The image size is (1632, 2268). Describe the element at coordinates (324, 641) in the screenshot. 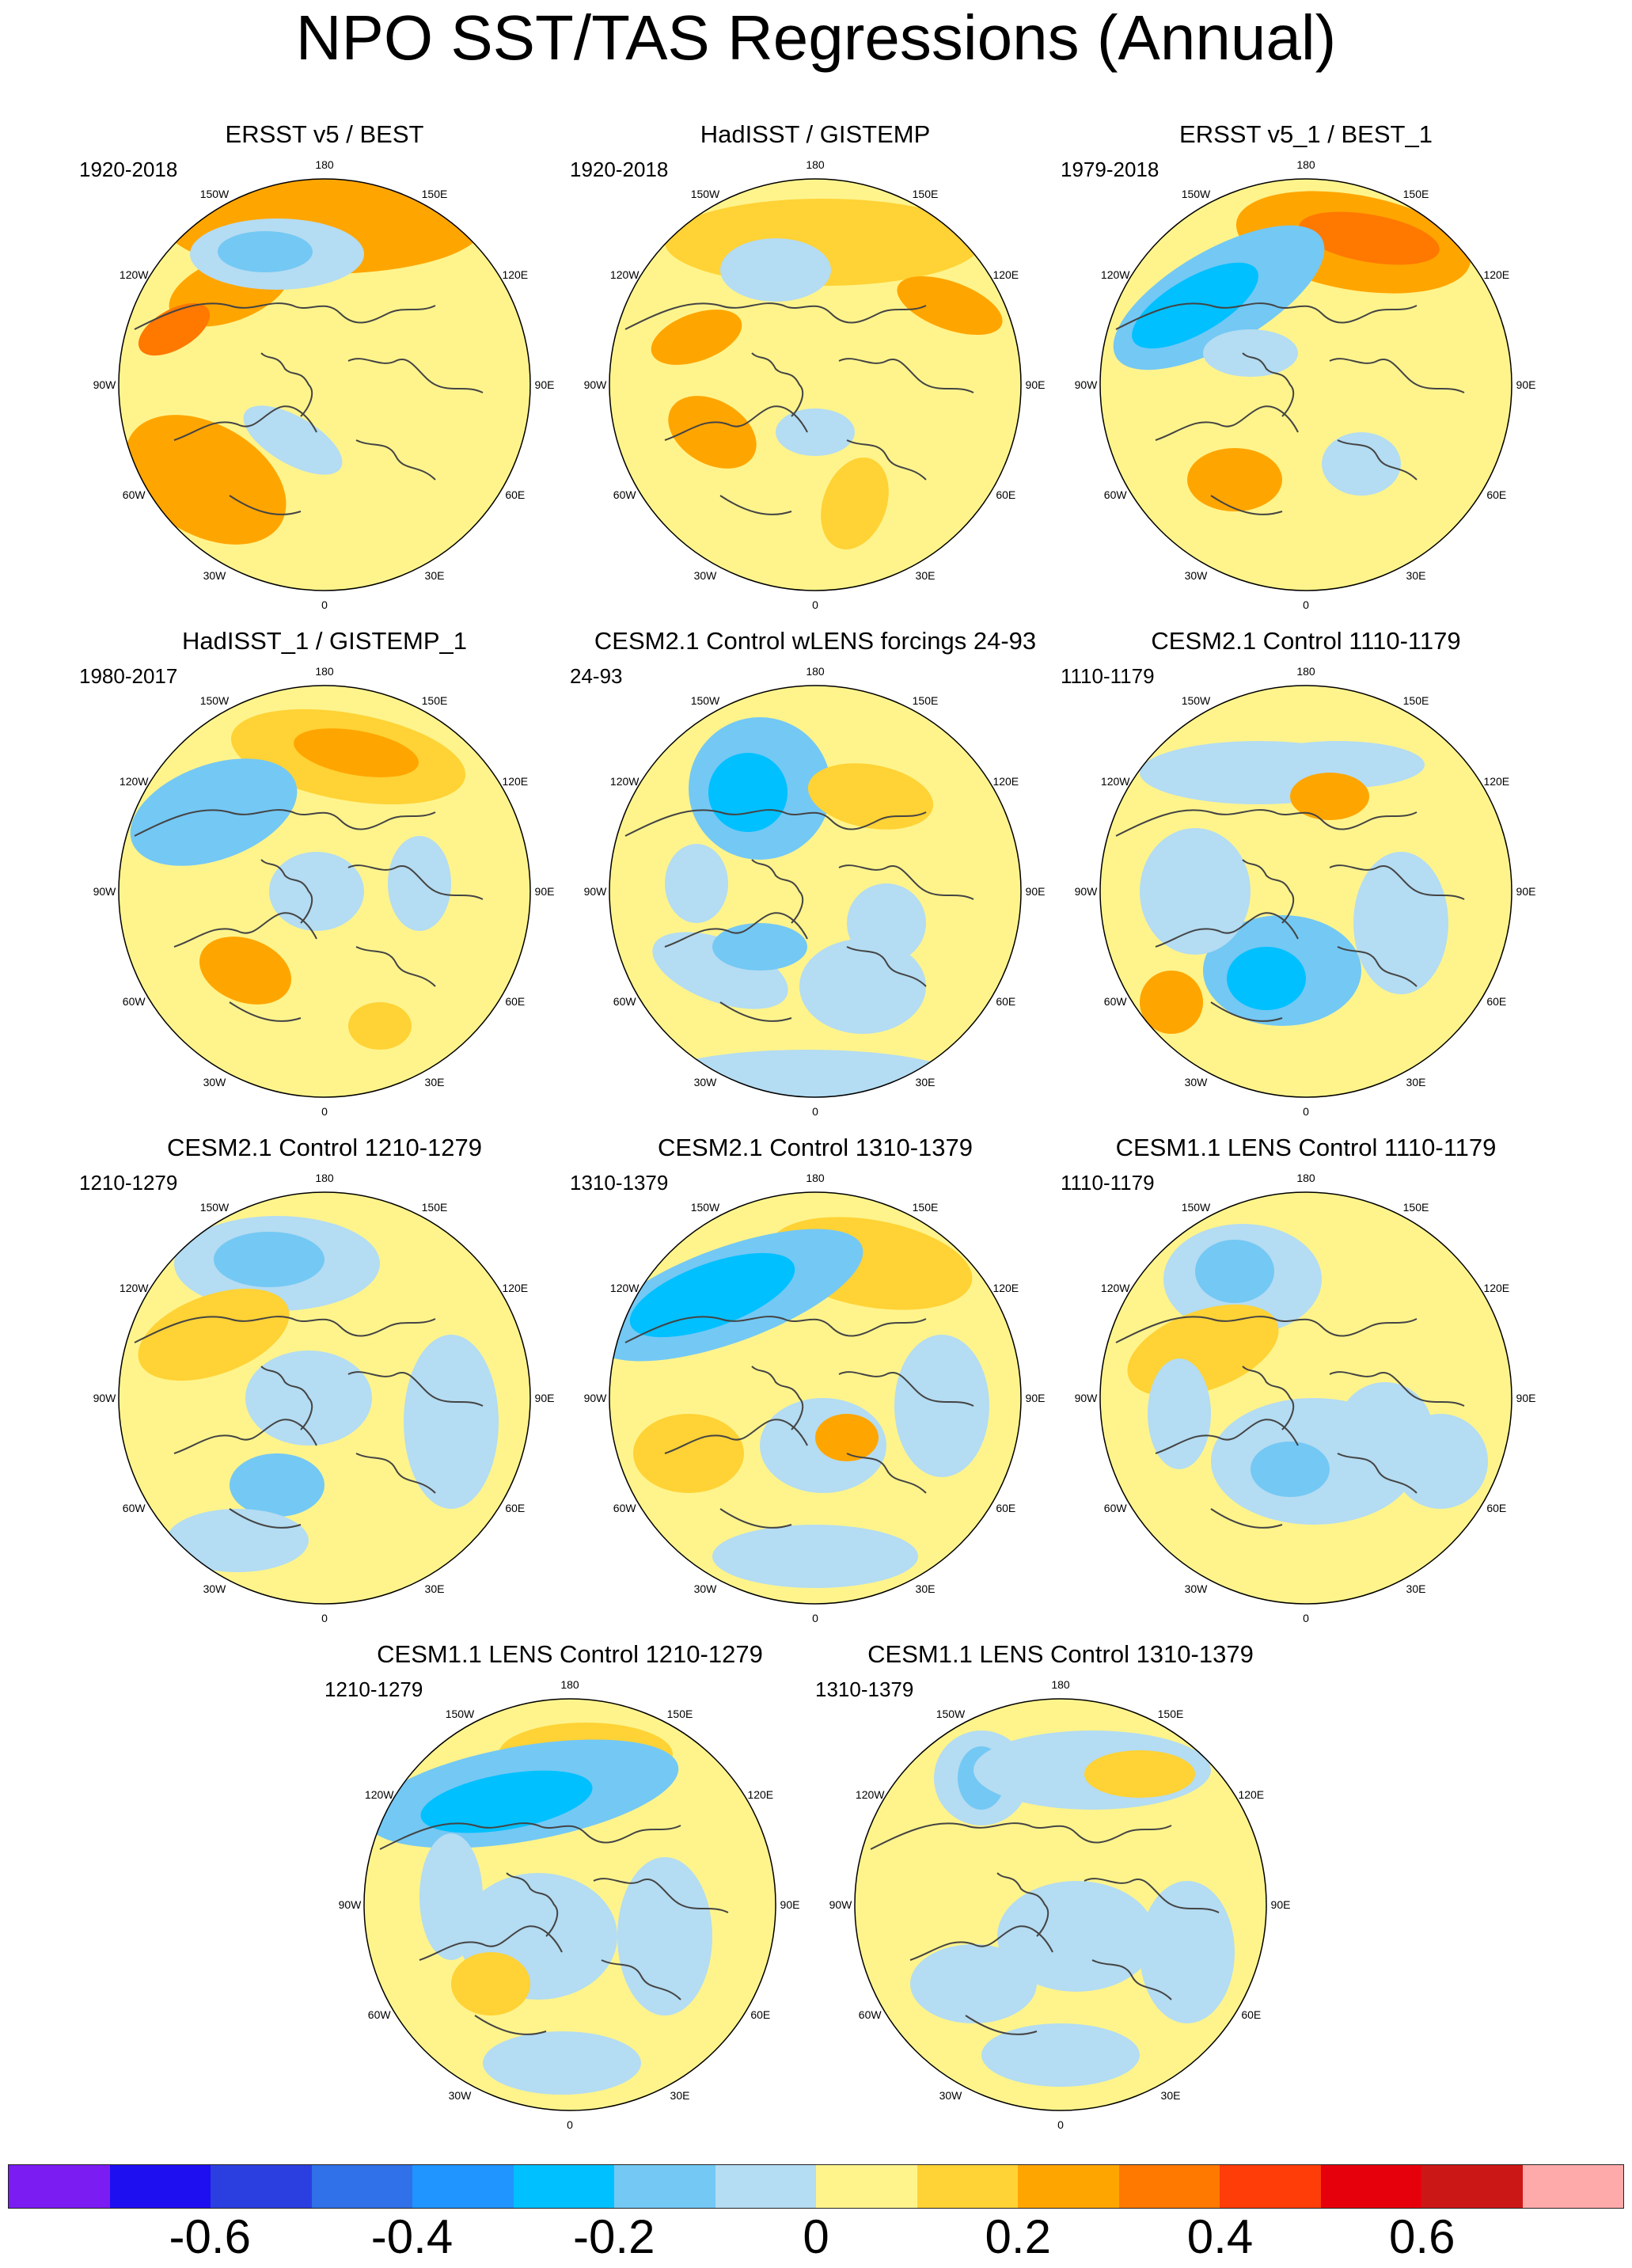

I see `panel-title: HadISST_1 / GISTEMP_1` at that location.